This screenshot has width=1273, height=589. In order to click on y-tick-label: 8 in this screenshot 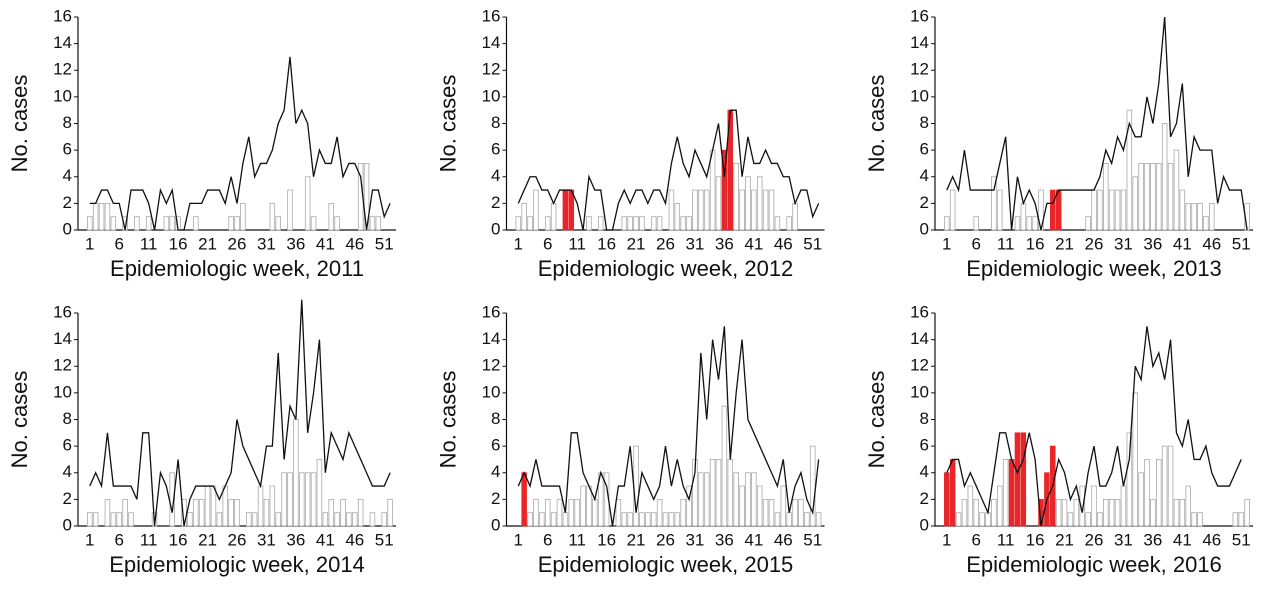, I will do `click(924, 122)`.